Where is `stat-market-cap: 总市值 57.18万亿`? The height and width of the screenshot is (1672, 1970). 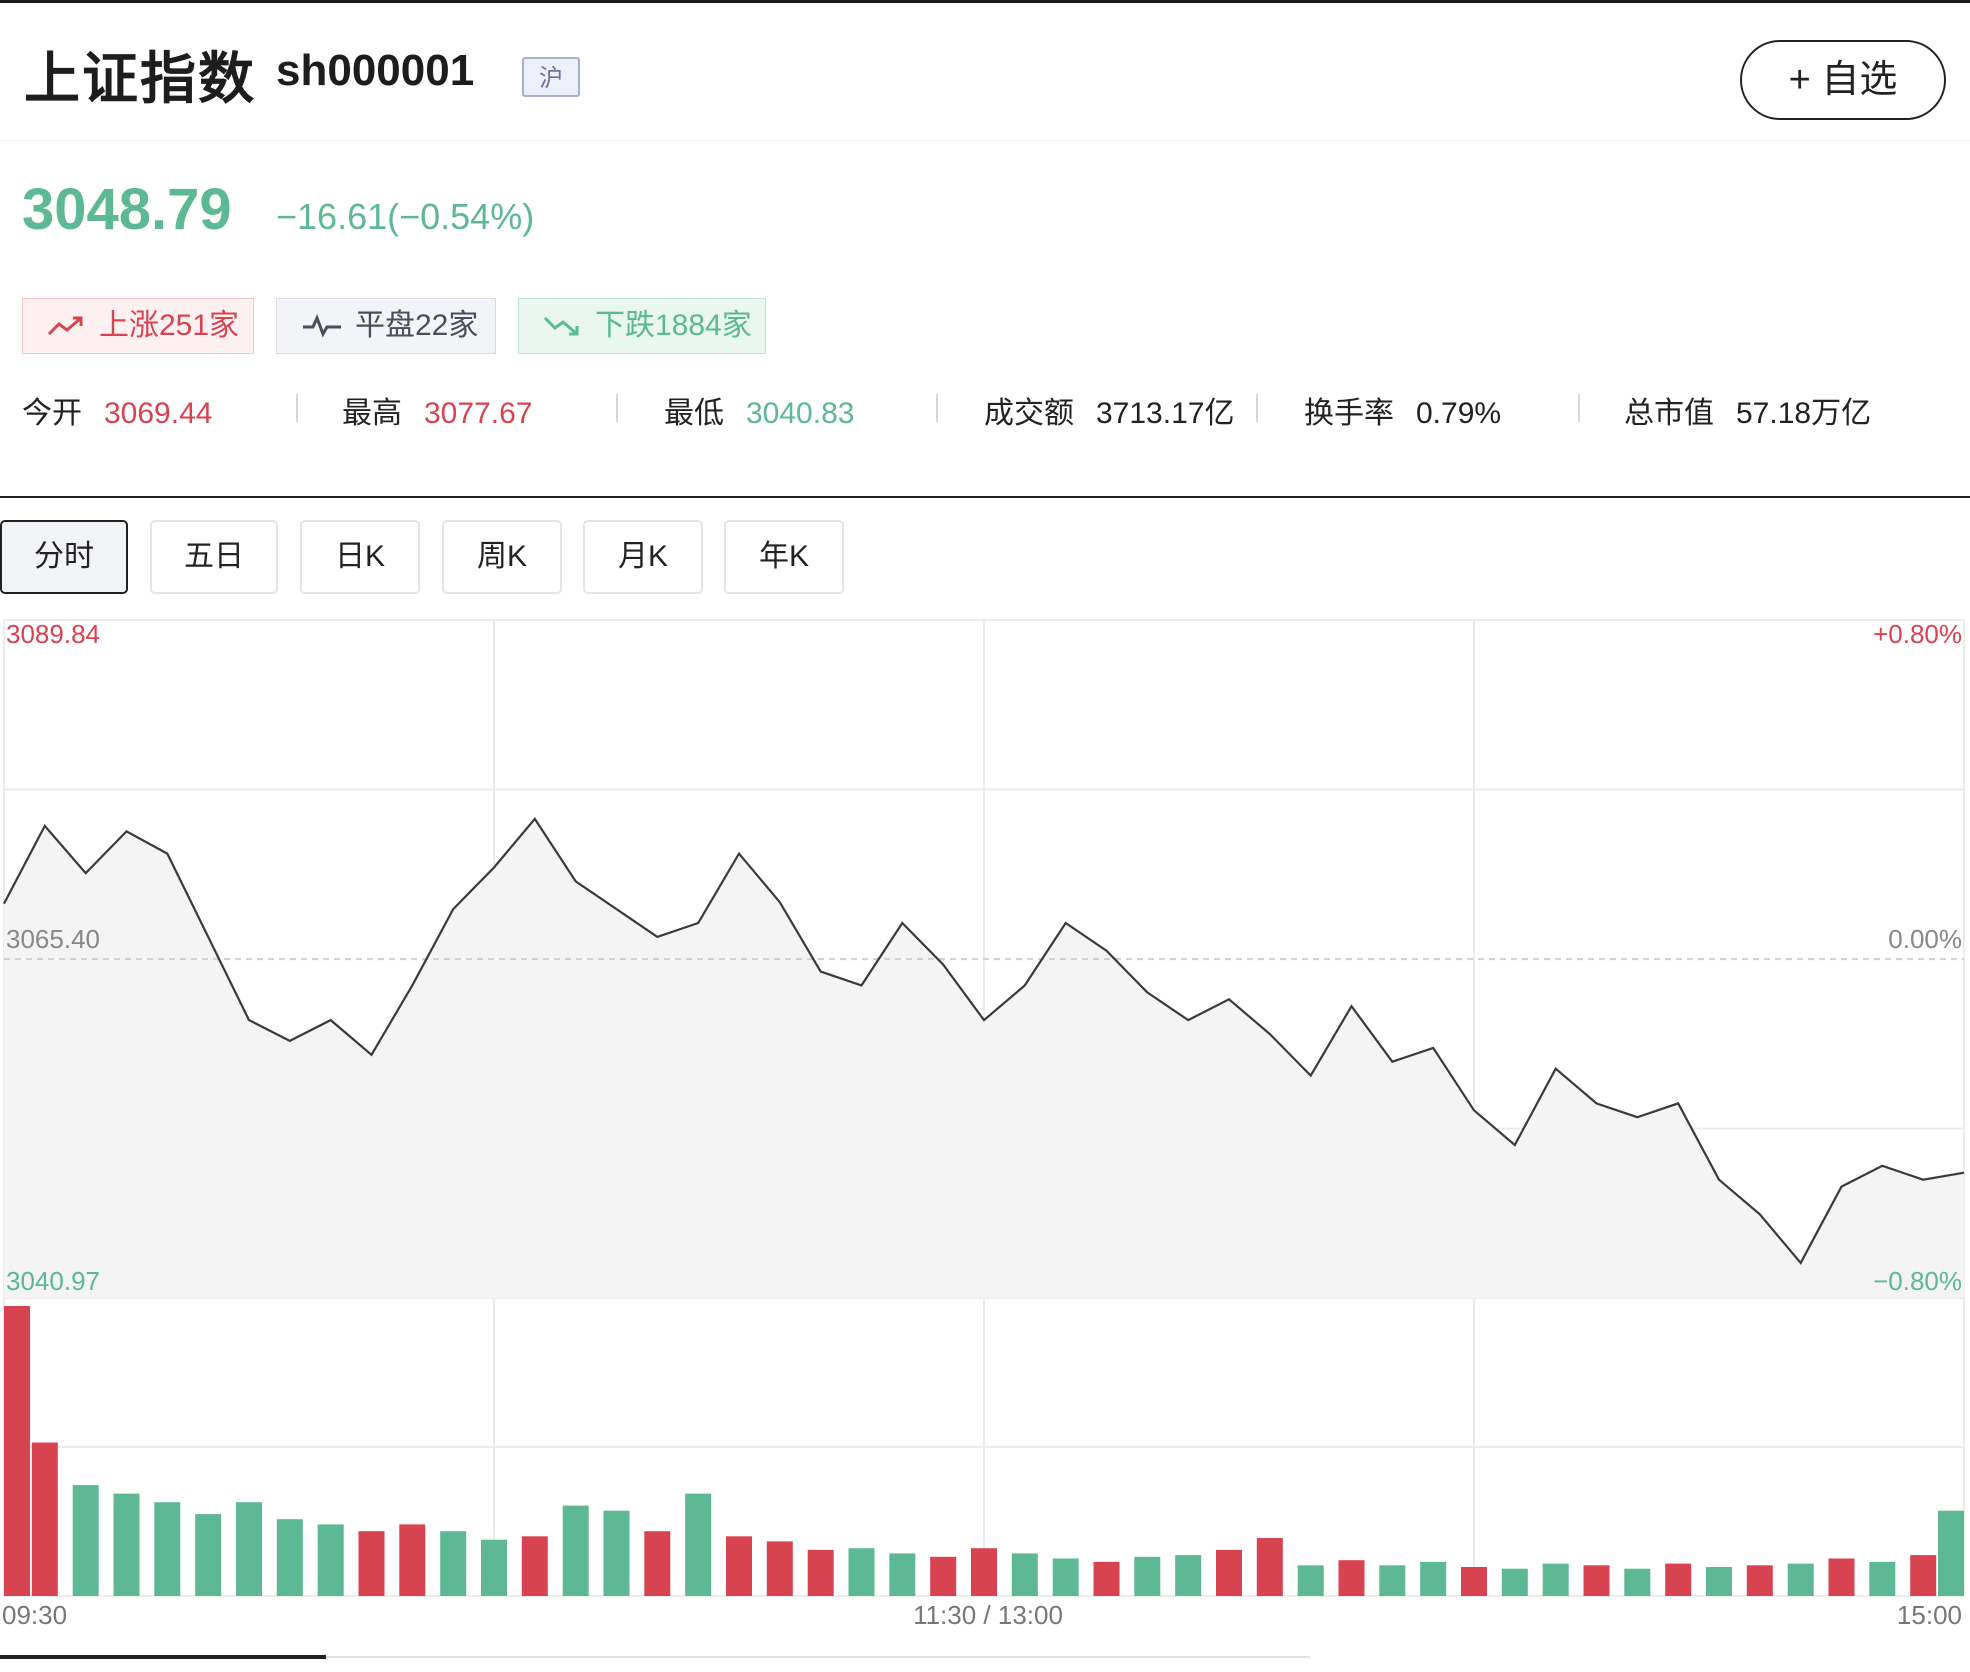
stat-market-cap: 总市值 57.18万亿 is located at coordinates (1748, 413).